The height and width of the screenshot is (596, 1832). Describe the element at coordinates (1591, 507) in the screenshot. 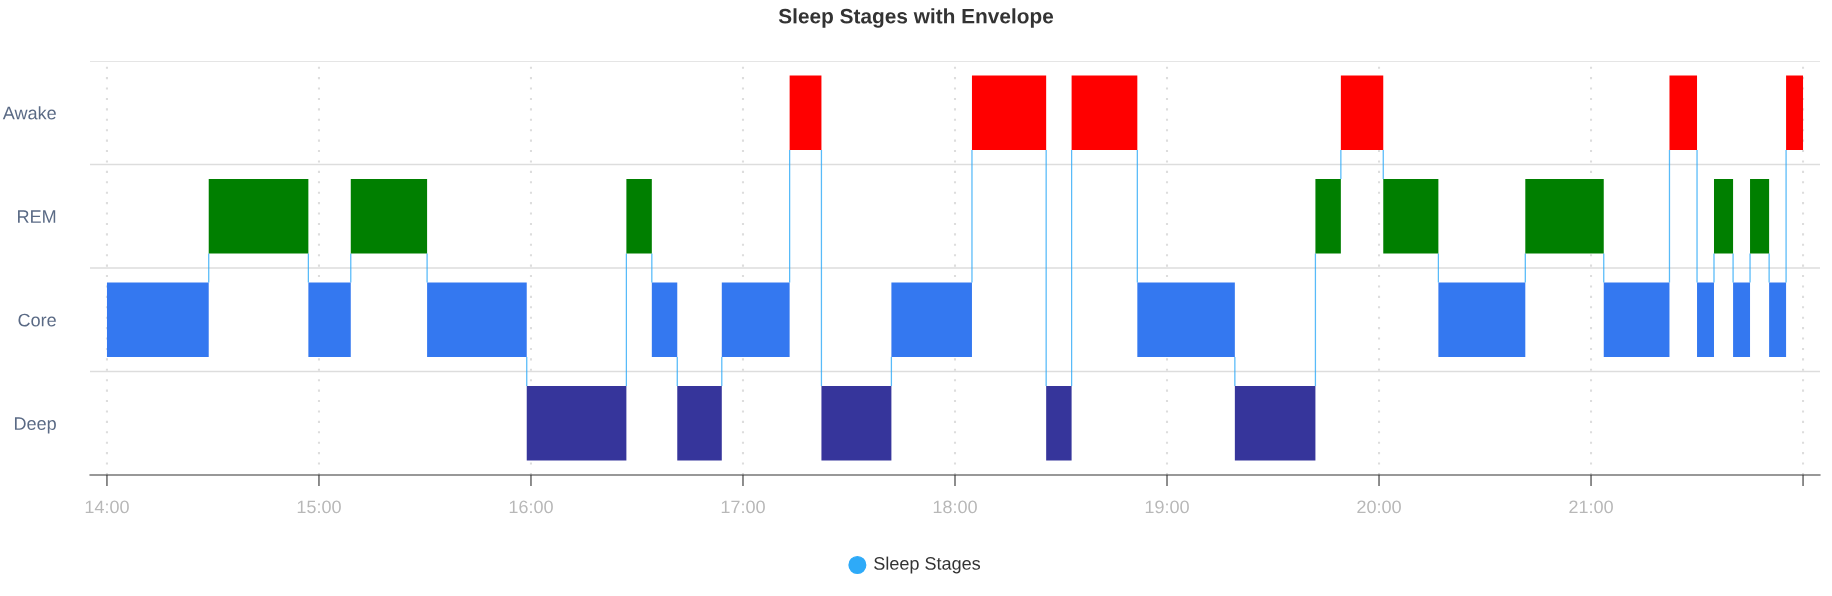

I see `x-tick-label: 21:00` at that location.